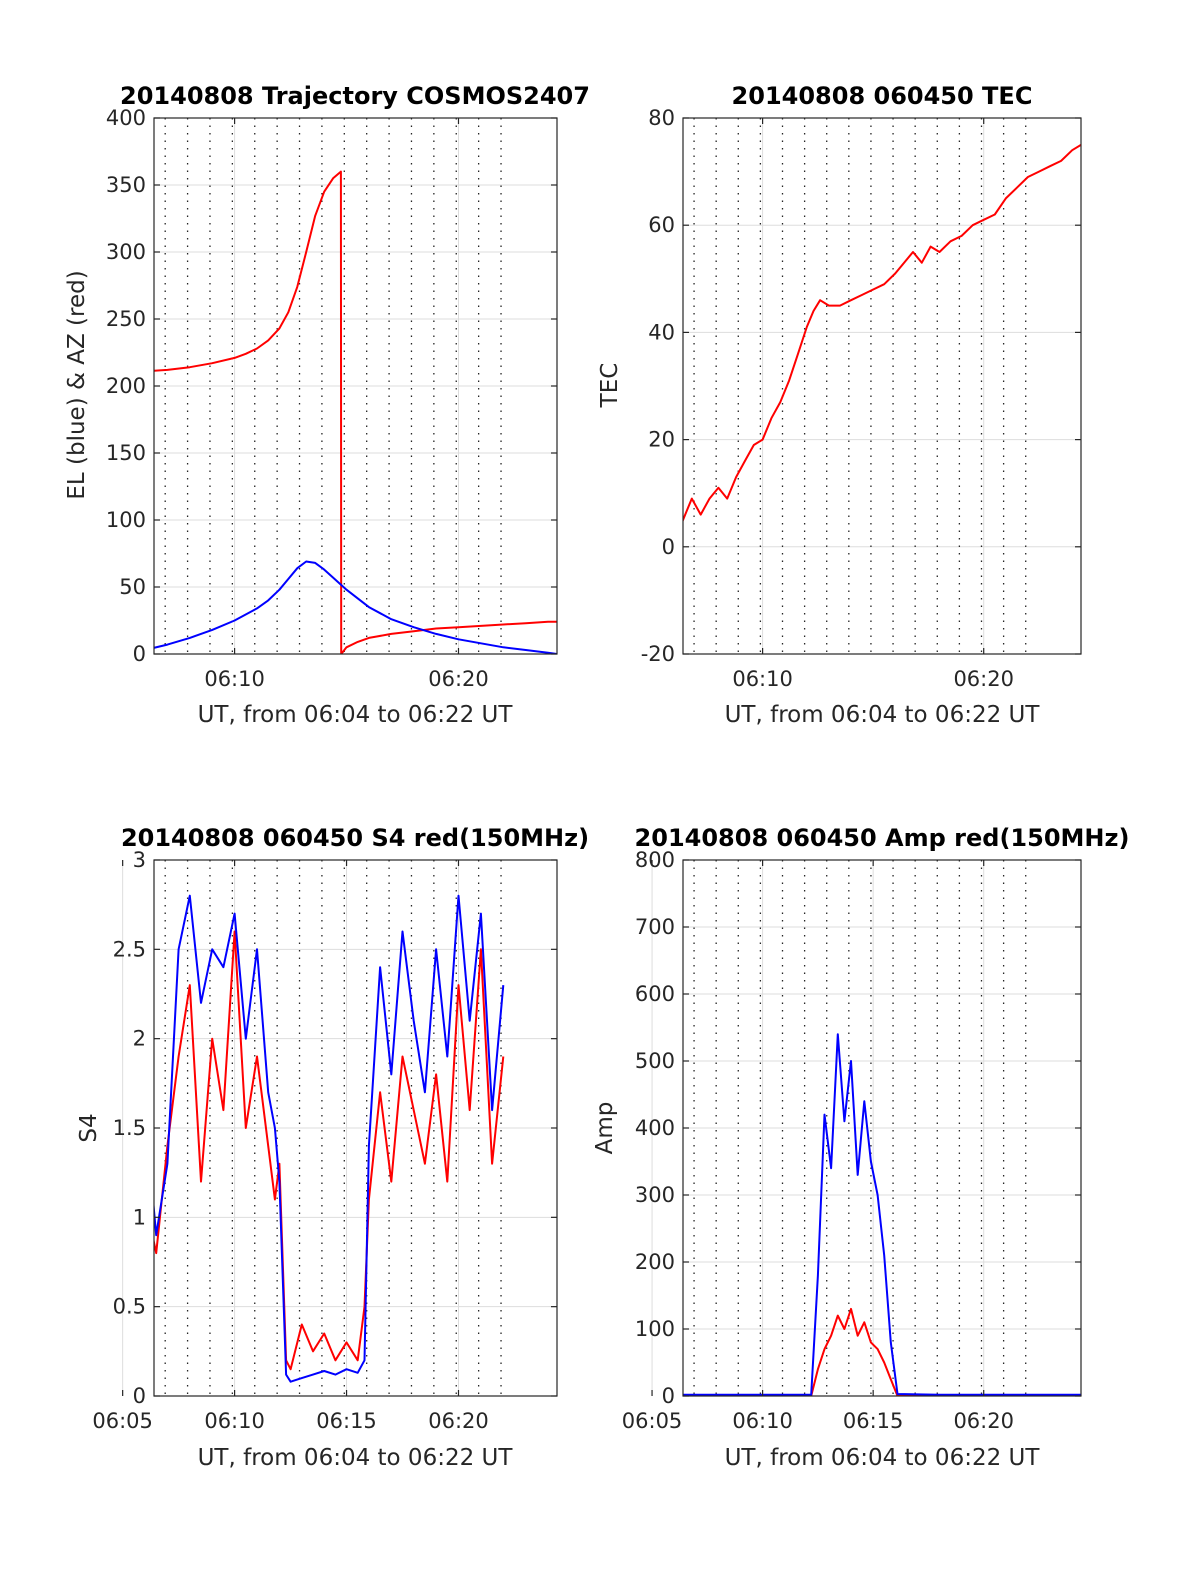  Describe the element at coordinates (983, 679) in the screenshot. I see `tec-x-tick-label: 06:20` at that location.